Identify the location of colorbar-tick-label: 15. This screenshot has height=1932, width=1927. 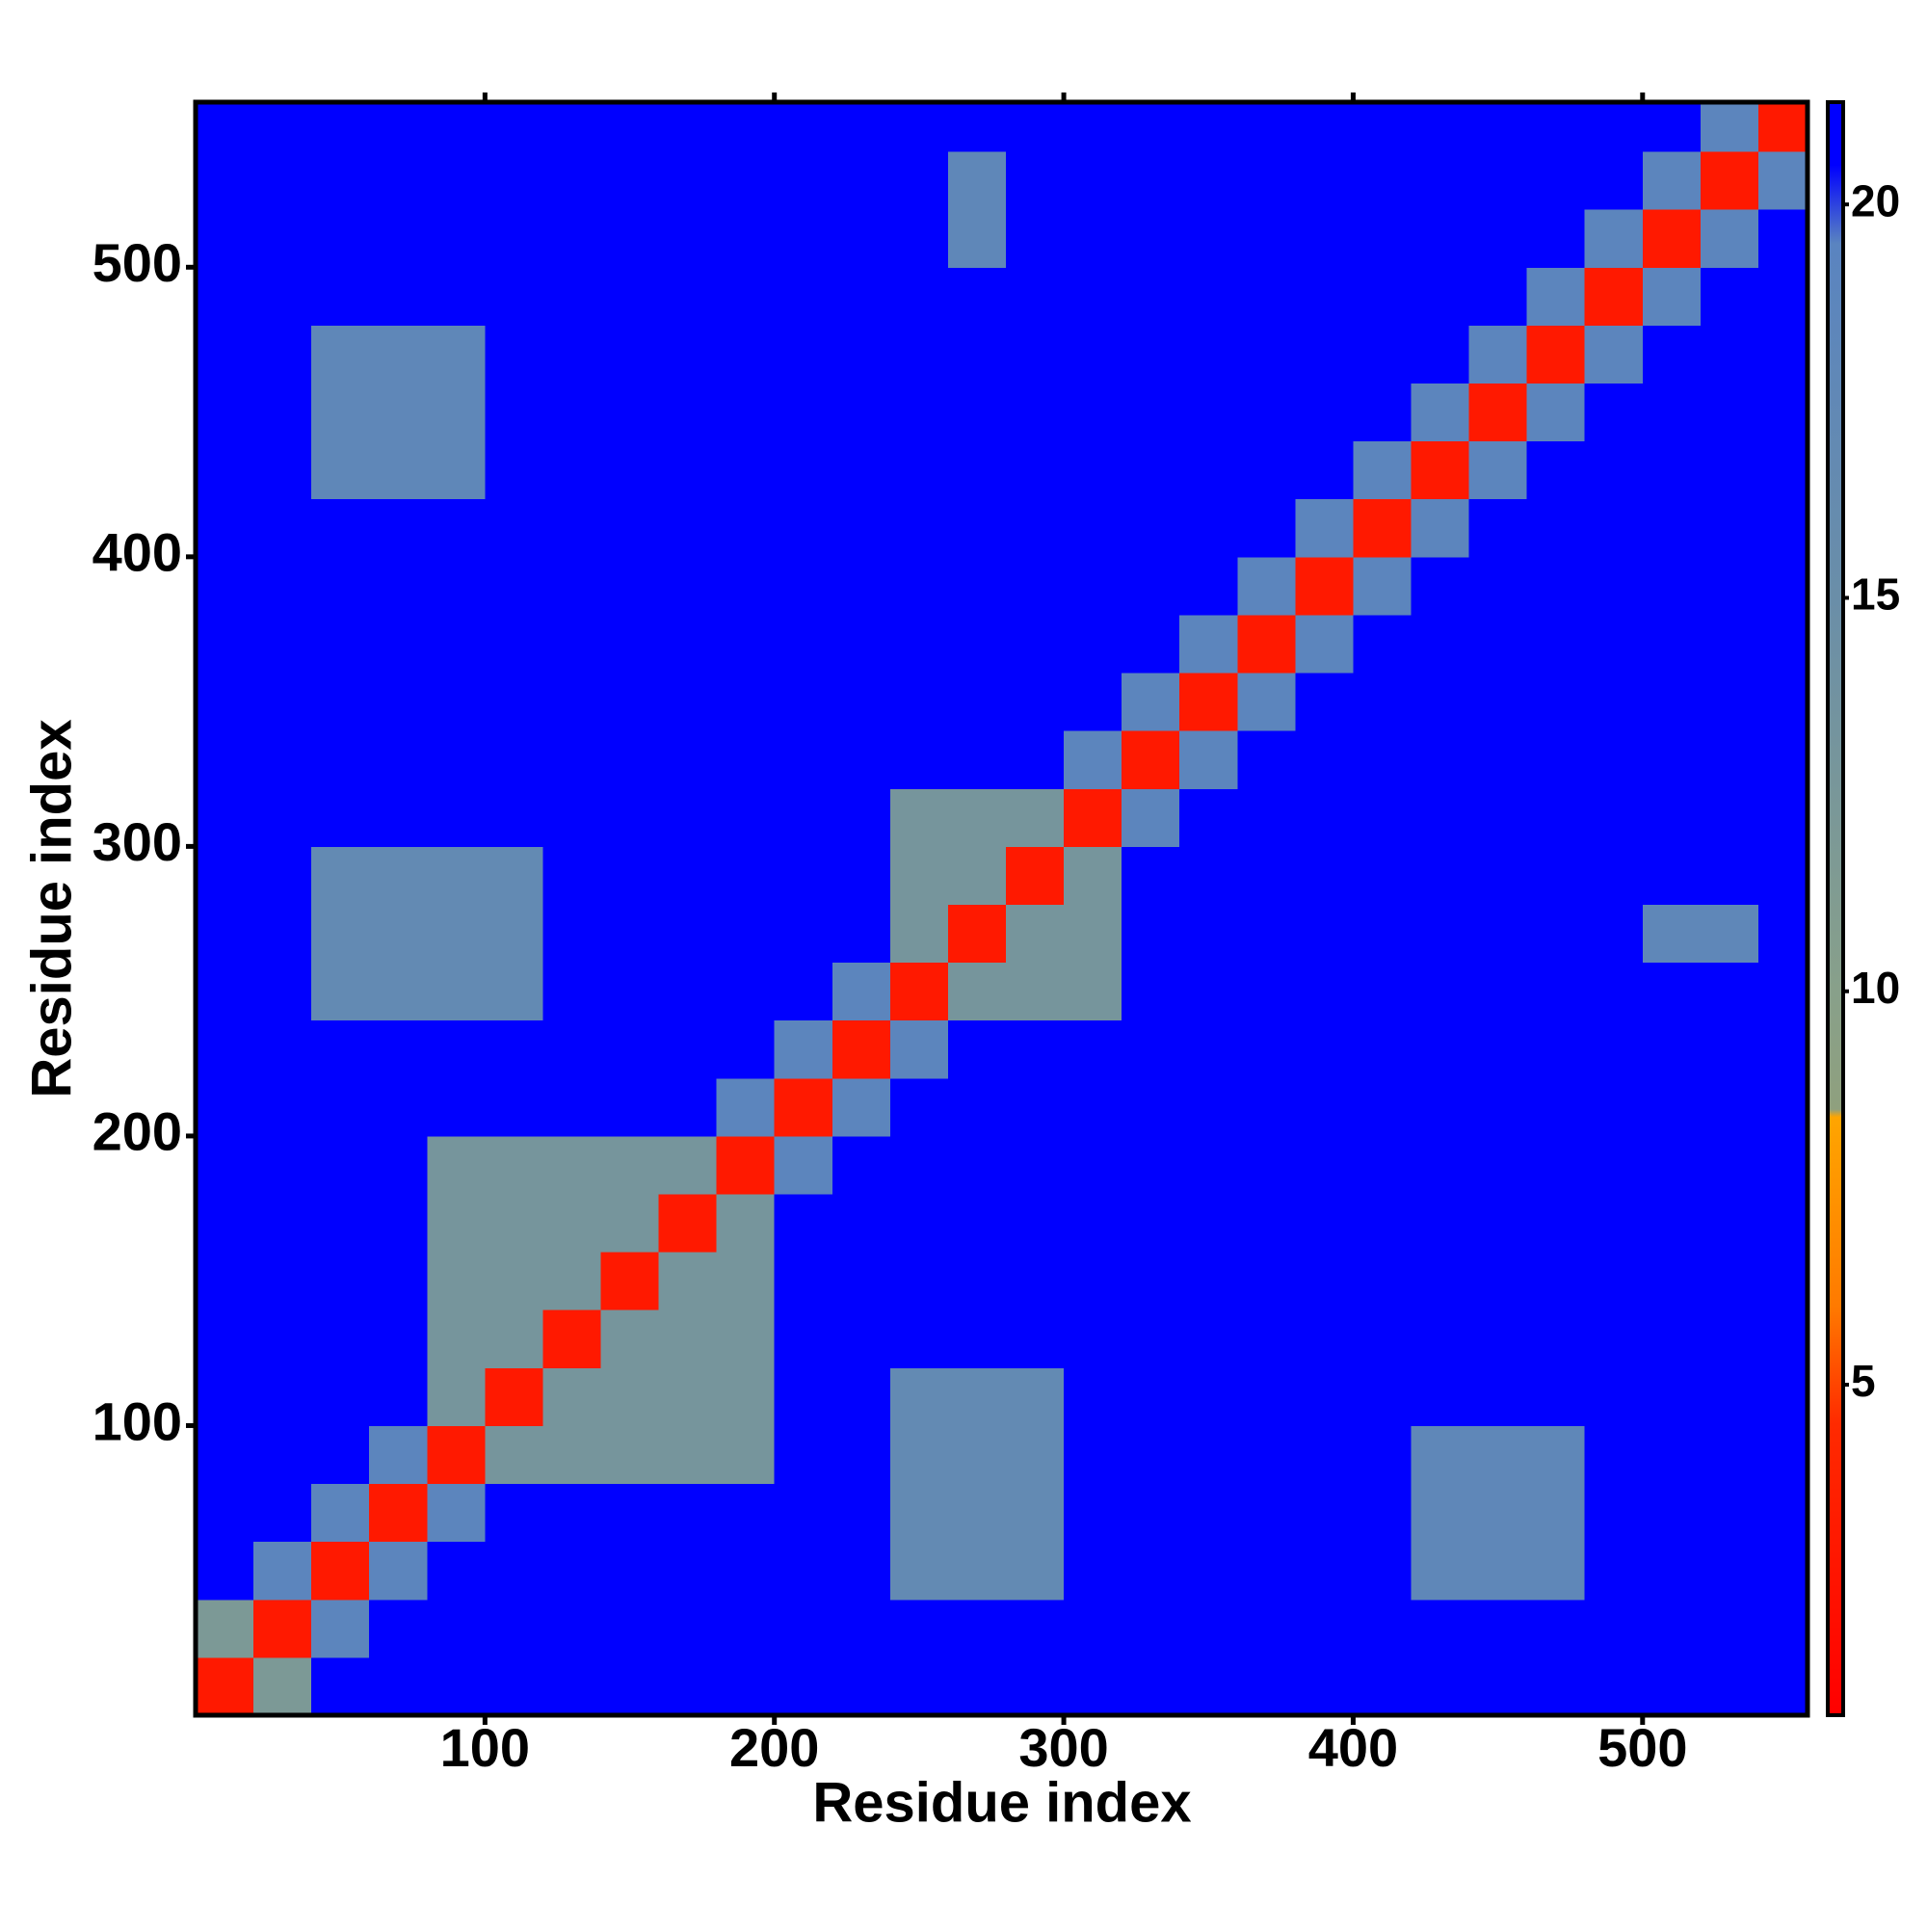
(1875, 594).